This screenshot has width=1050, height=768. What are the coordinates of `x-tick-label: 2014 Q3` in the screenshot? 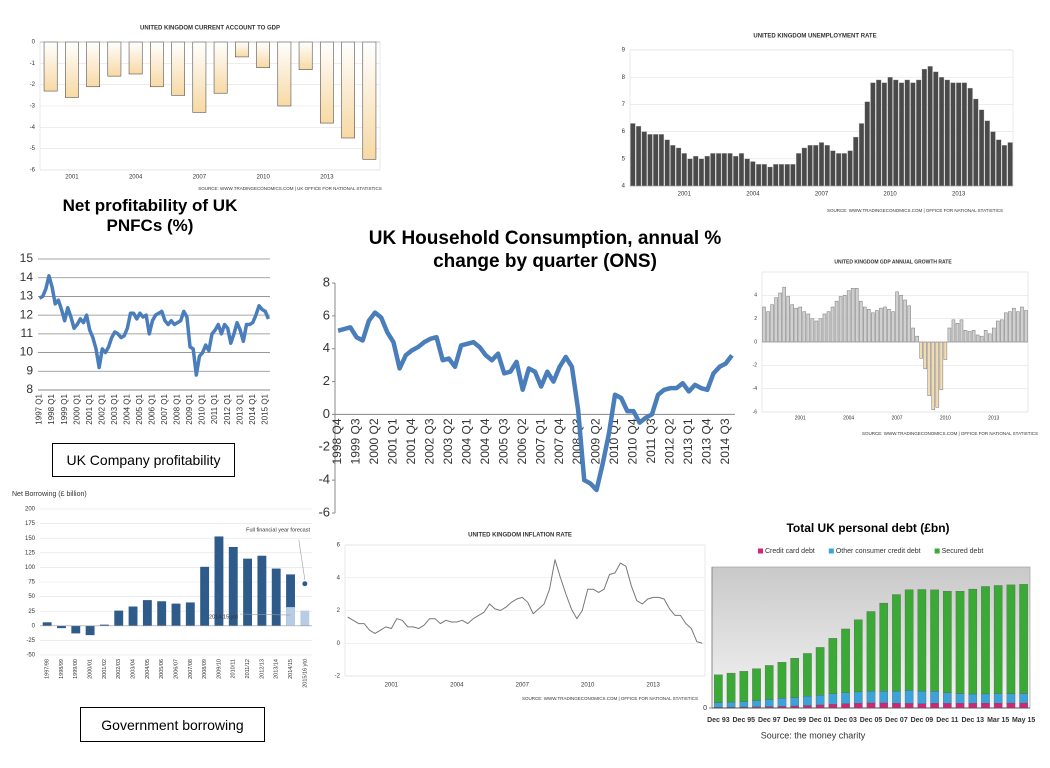 It's located at (725, 441).